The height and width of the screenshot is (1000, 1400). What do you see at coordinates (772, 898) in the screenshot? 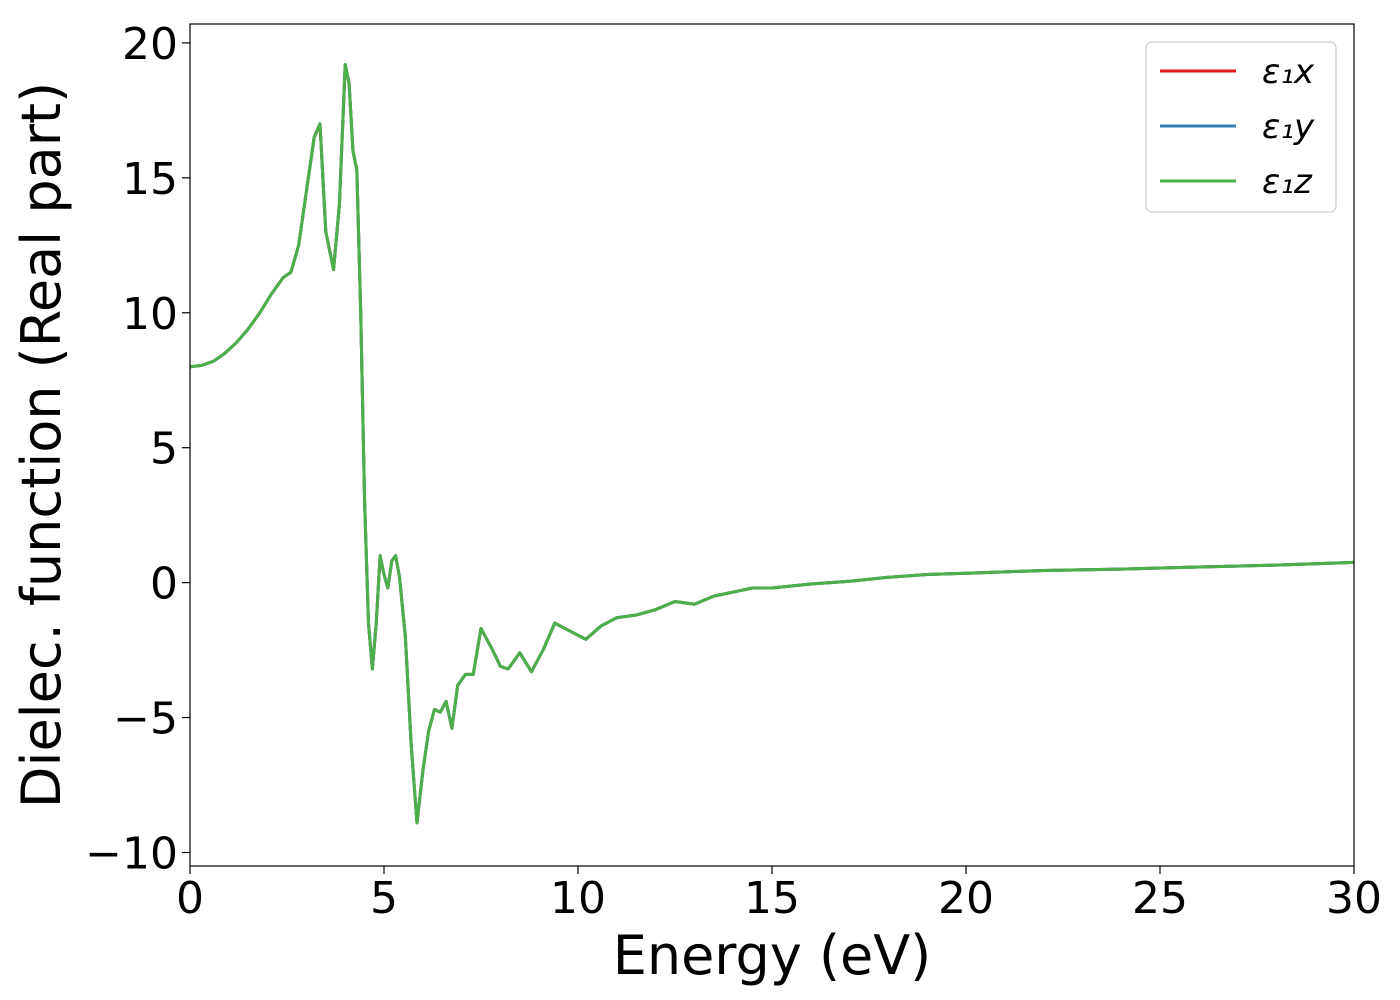
I see `x-tick-label: 15` at bounding box center [772, 898].